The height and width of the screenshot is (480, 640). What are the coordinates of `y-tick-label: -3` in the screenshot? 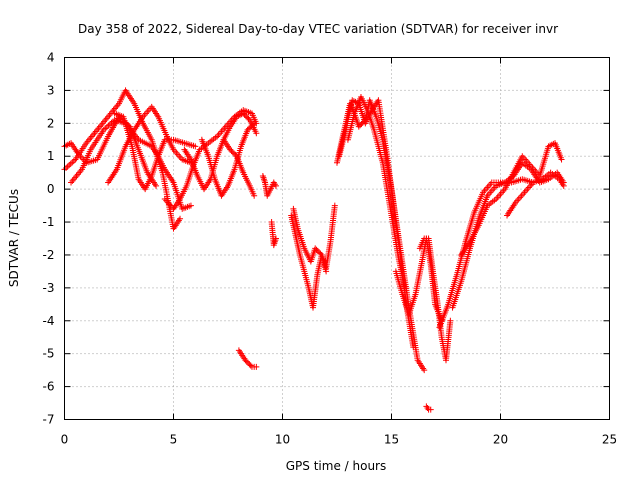 It's located at (49, 288).